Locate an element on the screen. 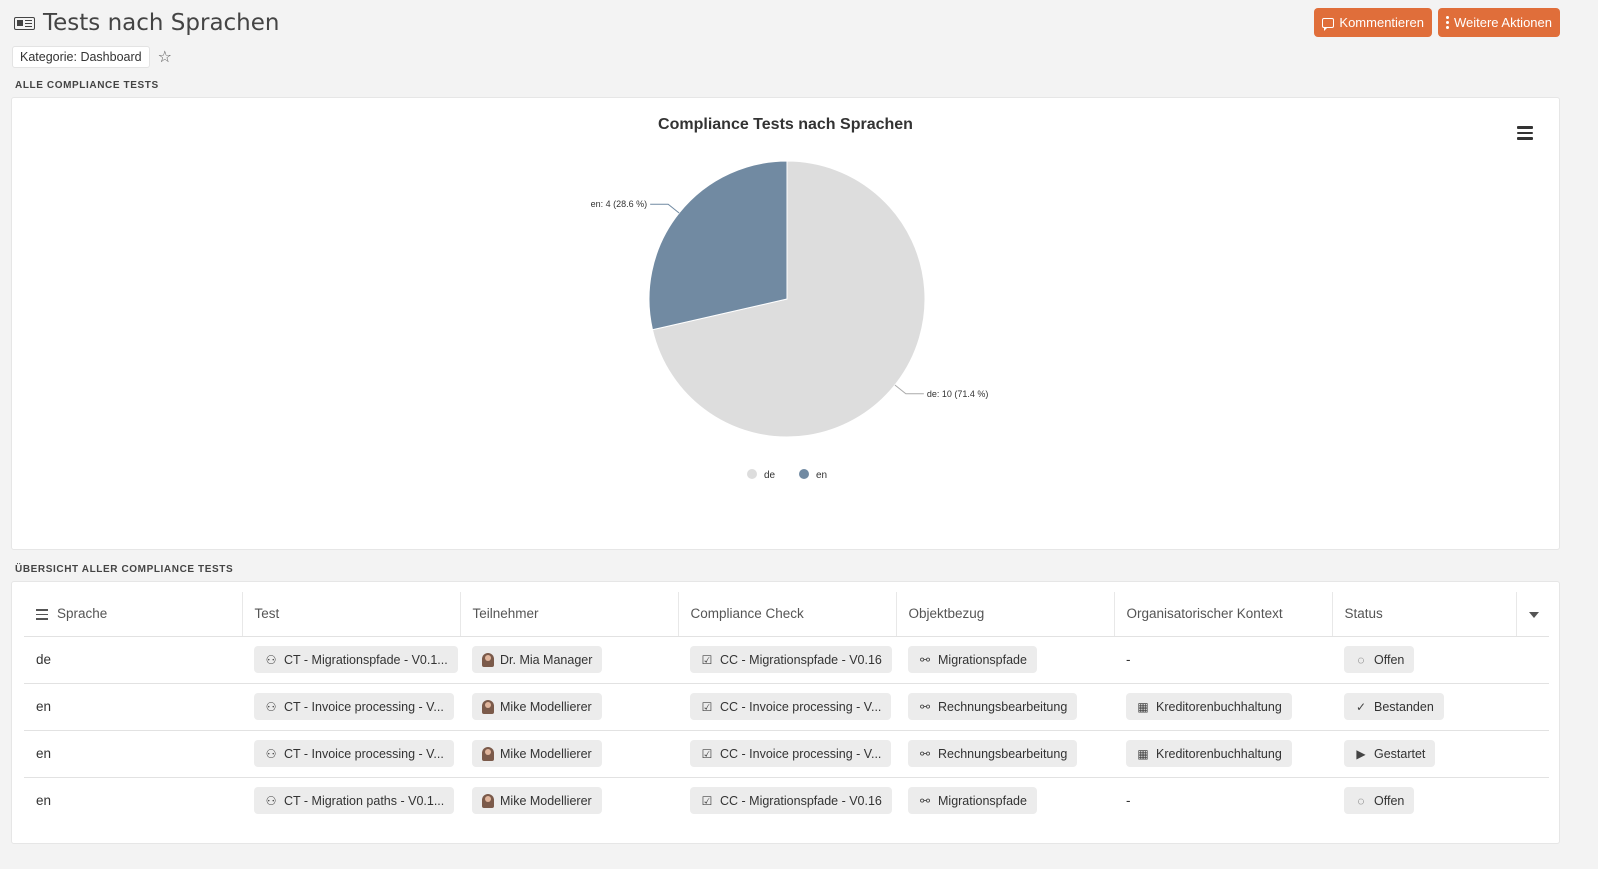 This screenshot has width=1598, height=869. category-row: Kategorie: Dashboard ☆ is located at coordinates (92, 57).